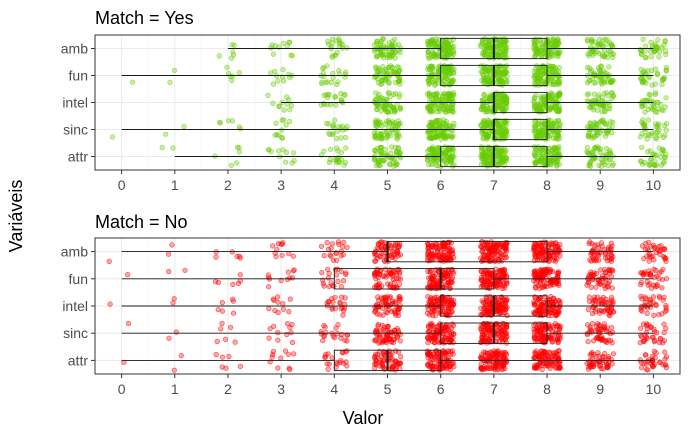  Describe the element at coordinates (363, 418) in the screenshot. I see `x-axis-title: Valor` at that location.